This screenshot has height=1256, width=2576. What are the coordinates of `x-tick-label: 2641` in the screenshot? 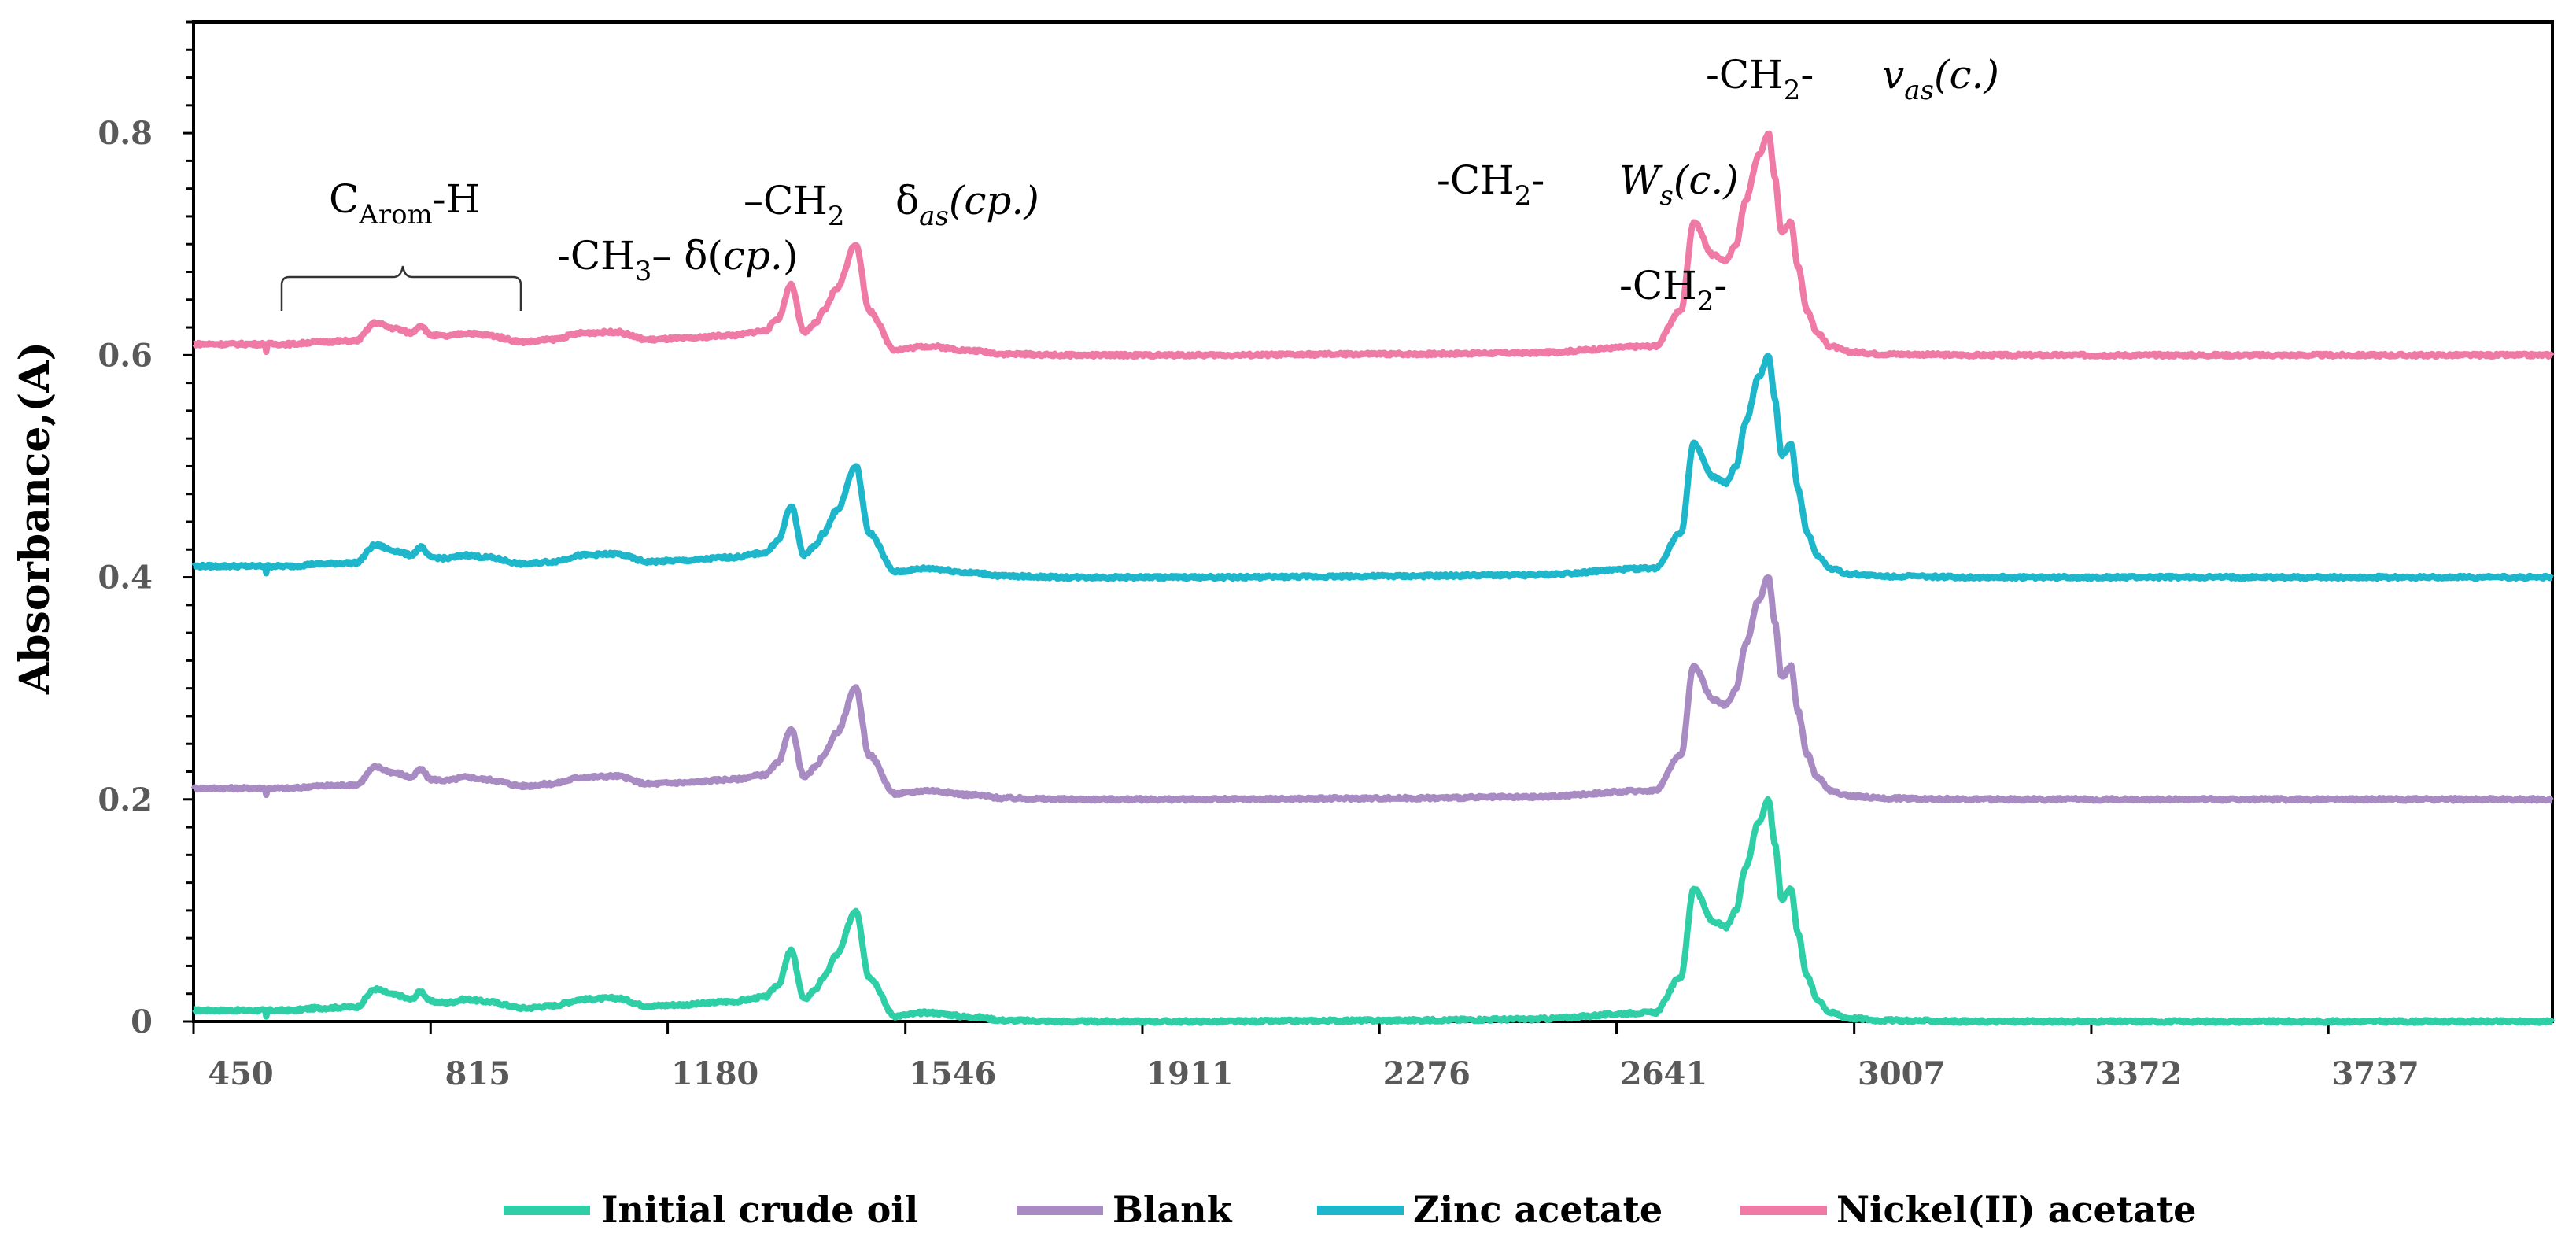 It's located at (1664, 1073).